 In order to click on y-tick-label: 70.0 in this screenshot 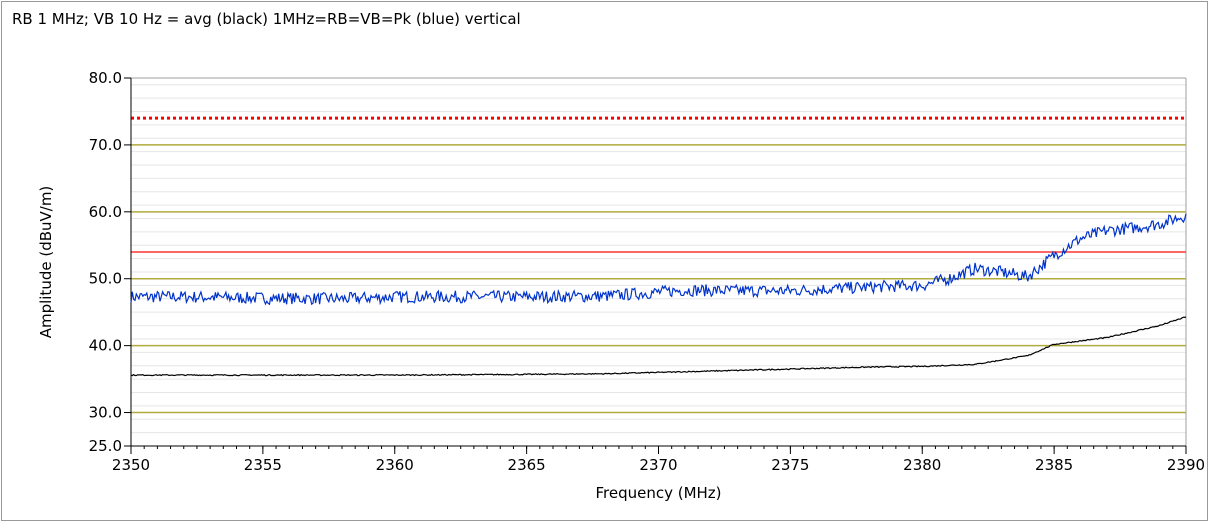, I will do `click(105, 145)`.